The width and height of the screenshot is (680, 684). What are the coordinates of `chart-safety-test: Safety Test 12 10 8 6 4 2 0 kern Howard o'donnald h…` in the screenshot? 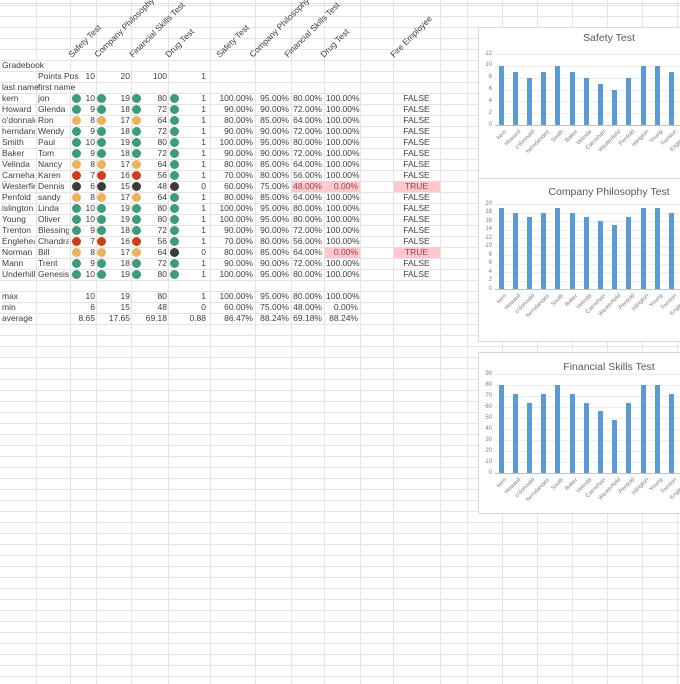 It's located at (579, 103).